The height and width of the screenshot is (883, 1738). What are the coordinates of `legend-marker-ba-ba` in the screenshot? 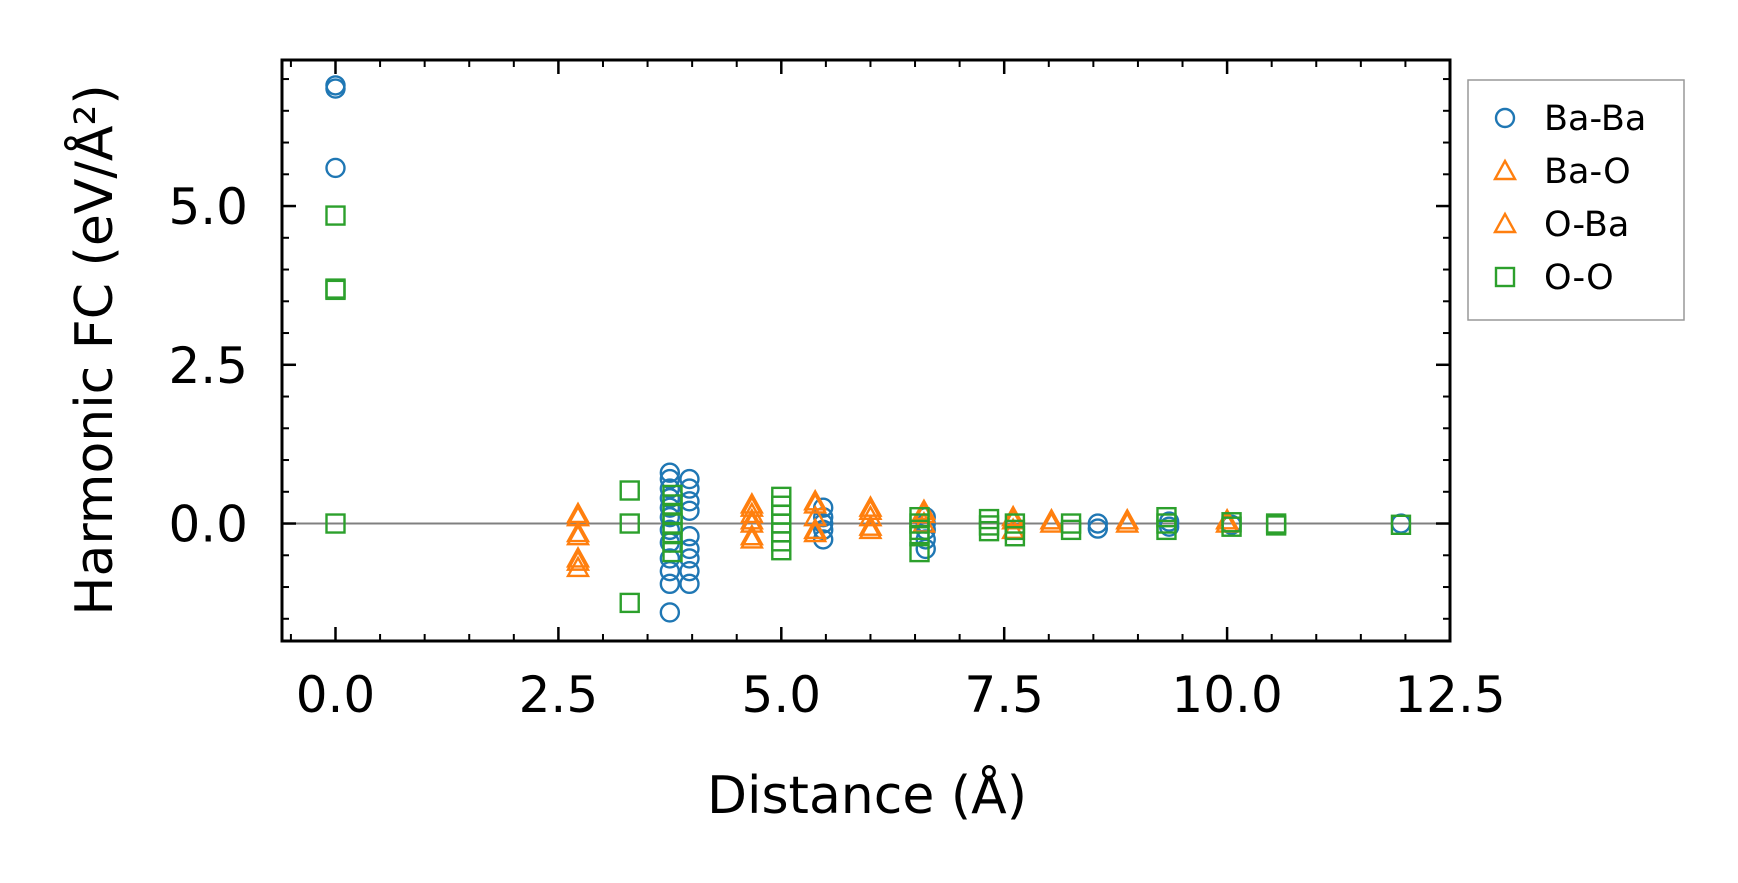 It's located at (1505, 118).